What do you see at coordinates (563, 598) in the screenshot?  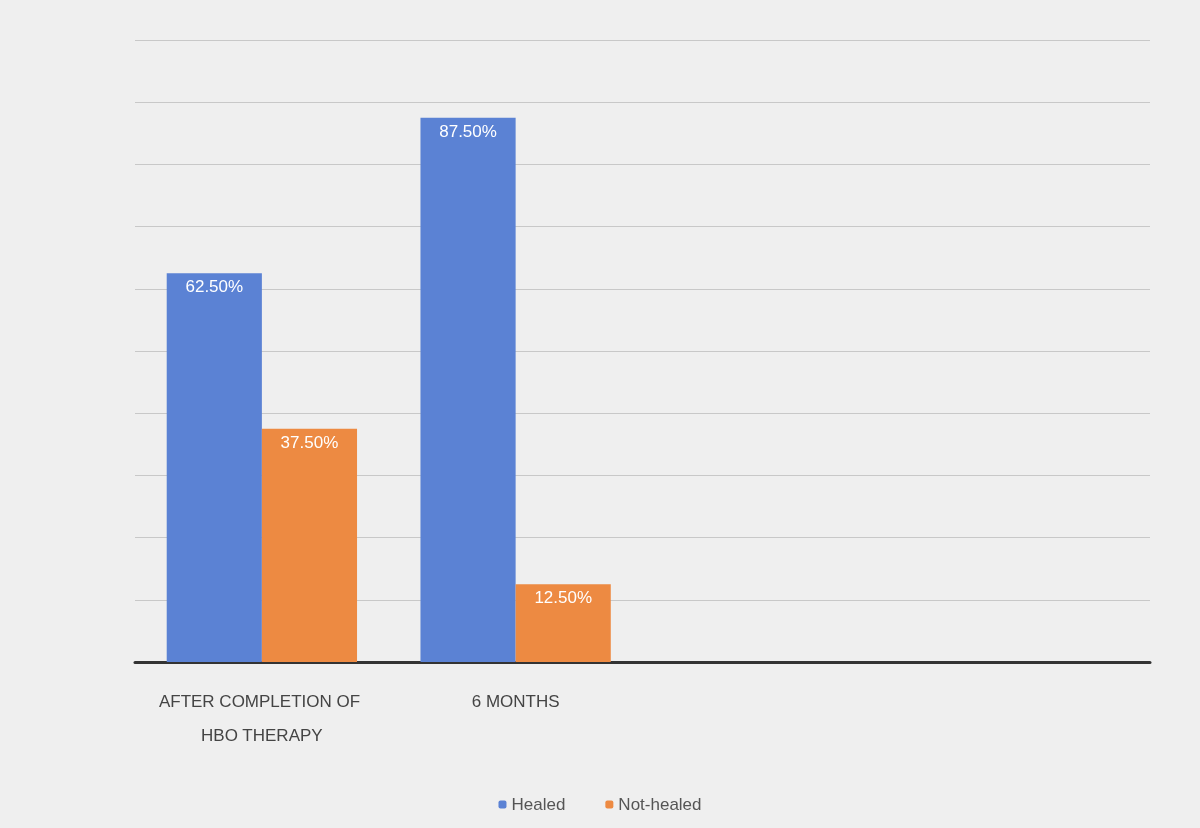 I see `data-label: 12.50%` at bounding box center [563, 598].